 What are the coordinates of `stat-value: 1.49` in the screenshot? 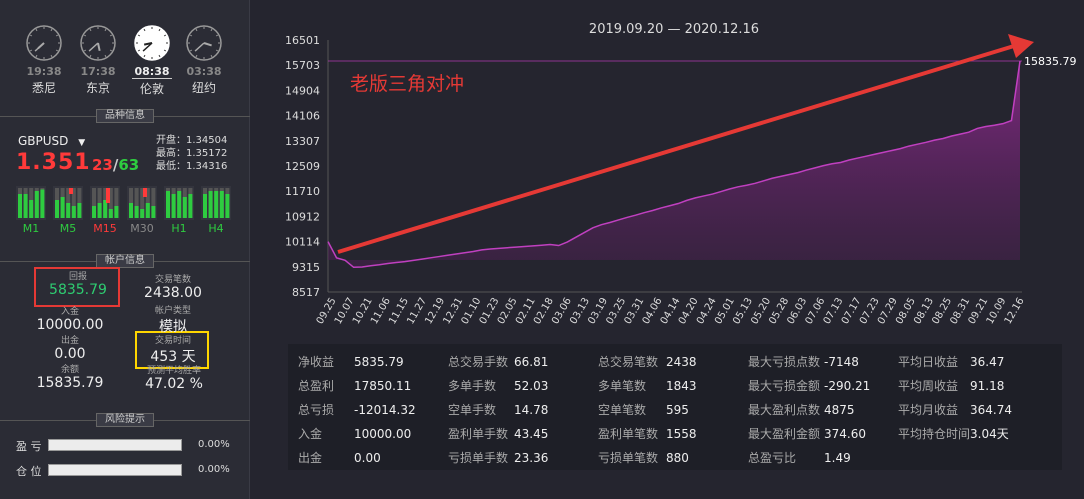 It's located at (837, 458).